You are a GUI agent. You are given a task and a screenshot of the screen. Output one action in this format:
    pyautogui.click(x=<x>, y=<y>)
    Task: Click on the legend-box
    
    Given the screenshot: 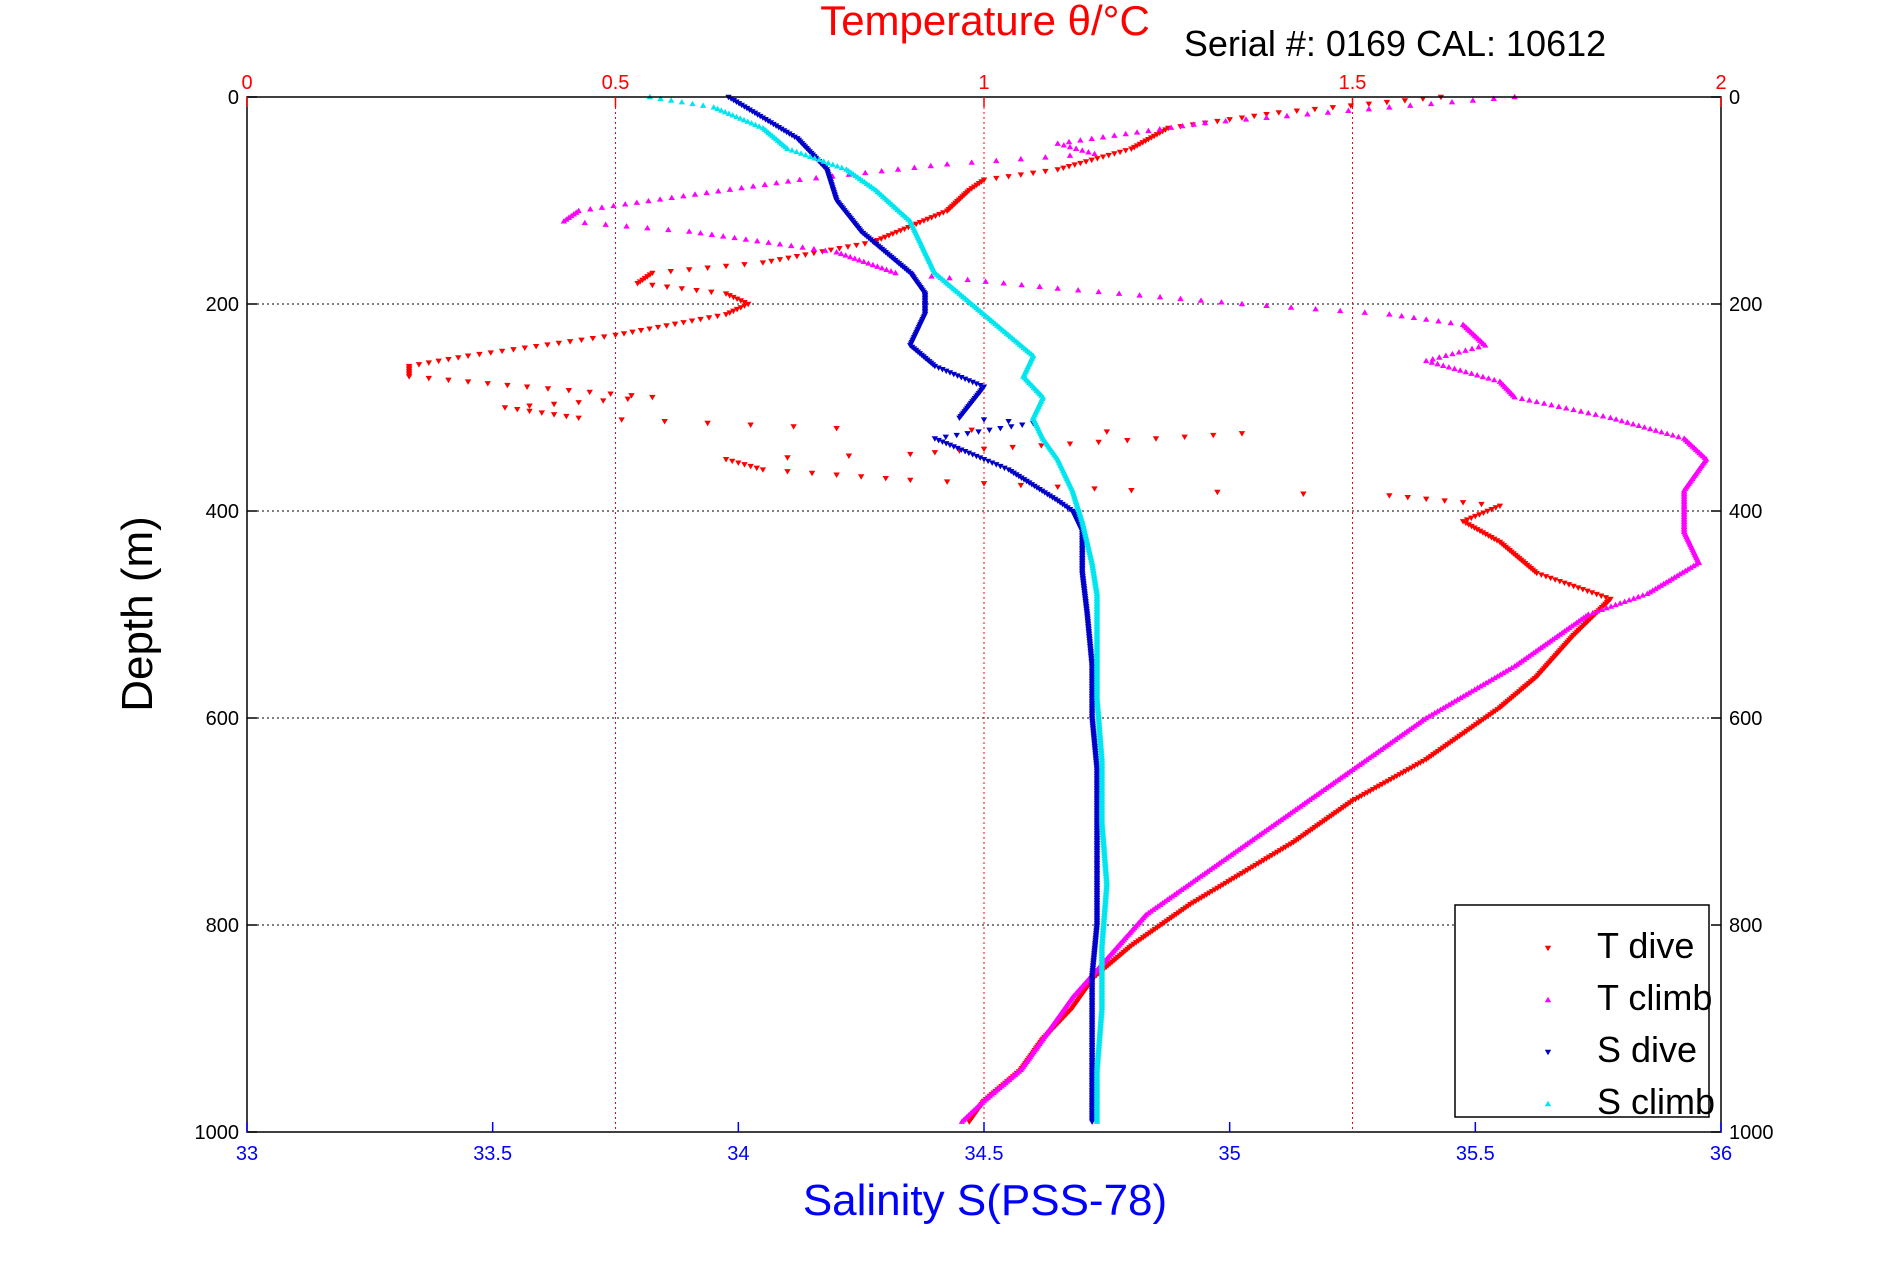 What is the action you would take?
    pyautogui.click(x=1582, y=1011)
    